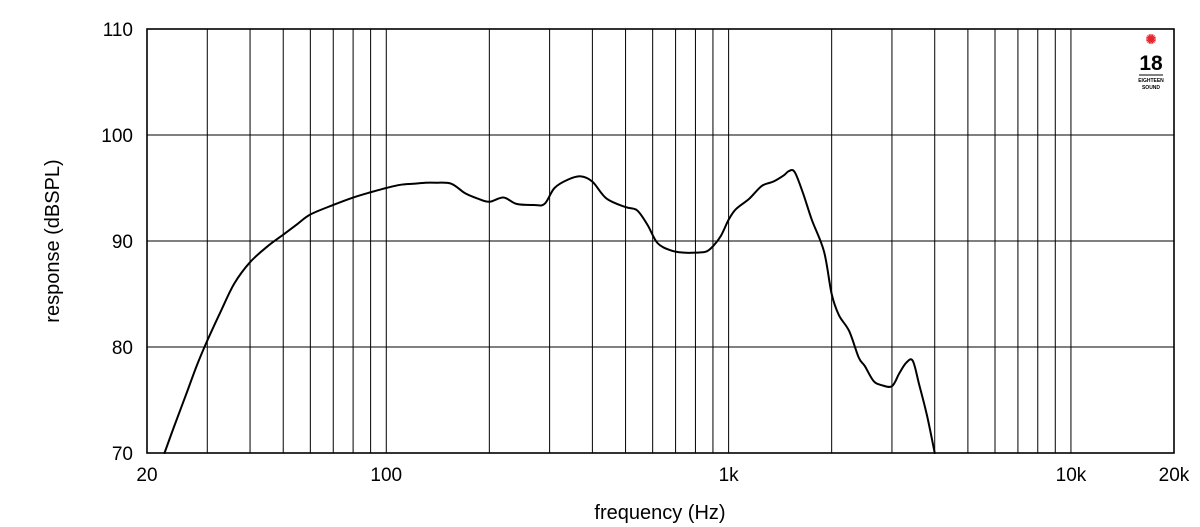  What do you see at coordinates (1151, 81) in the screenshot?
I see `logo-line-1: EIGHTEEN` at bounding box center [1151, 81].